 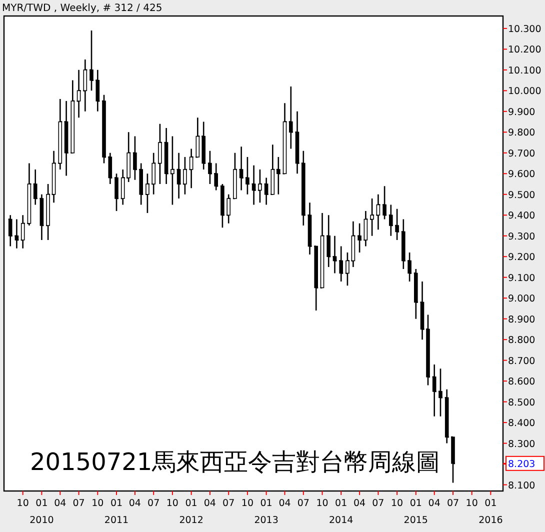 I want to click on x-tick-label: 01 2010, so click(x=42, y=512).